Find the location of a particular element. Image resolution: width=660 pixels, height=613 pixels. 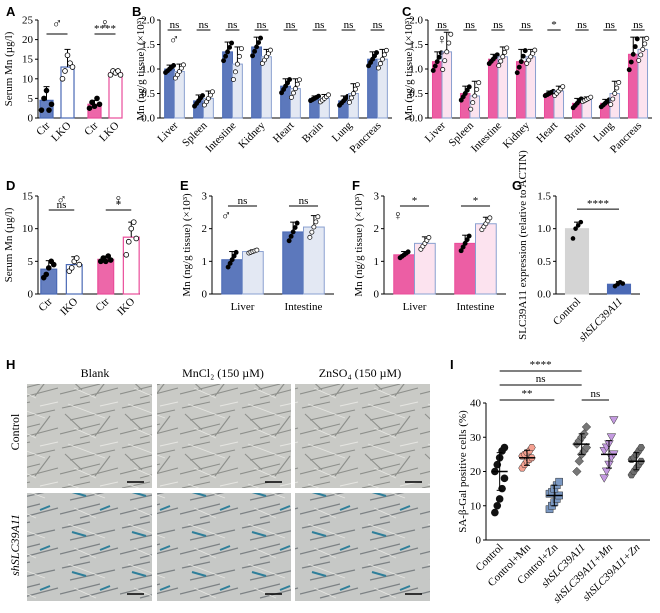

panel-label-D: D is located at coordinates (10, 185).